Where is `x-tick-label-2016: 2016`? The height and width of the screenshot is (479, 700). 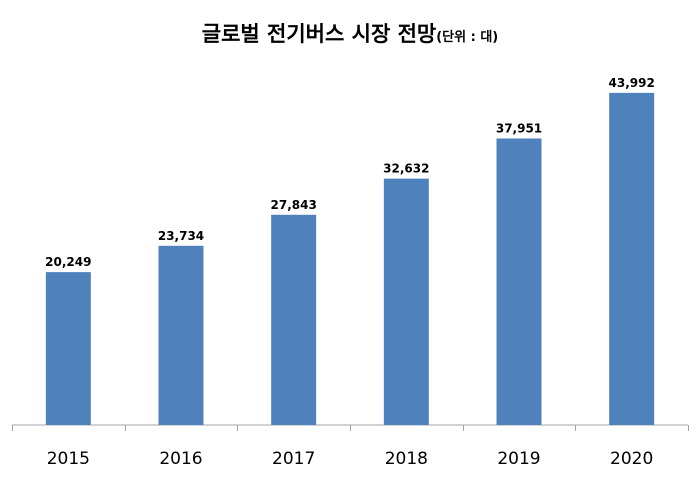
x-tick-label-2016: 2016 is located at coordinates (180, 459).